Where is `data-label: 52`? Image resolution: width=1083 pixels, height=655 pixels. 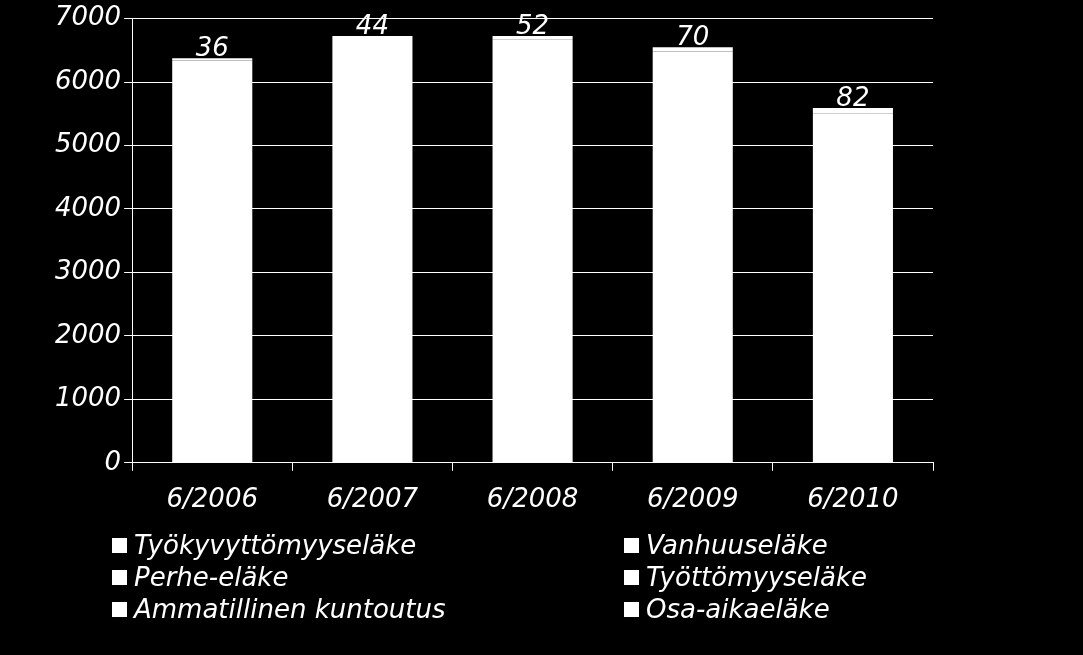 data-label: 52 is located at coordinates (533, 24).